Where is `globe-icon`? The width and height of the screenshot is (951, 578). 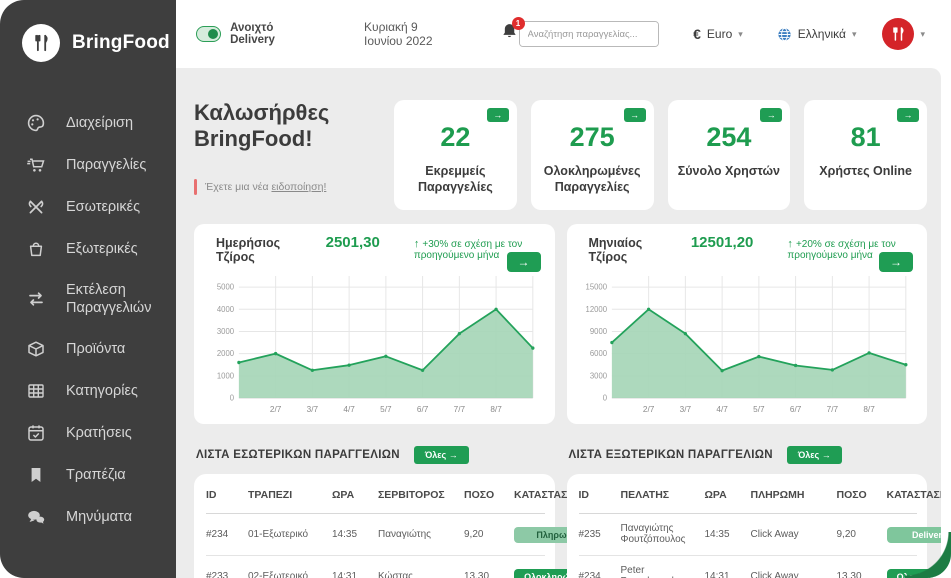 globe-icon is located at coordinates (784, 34).